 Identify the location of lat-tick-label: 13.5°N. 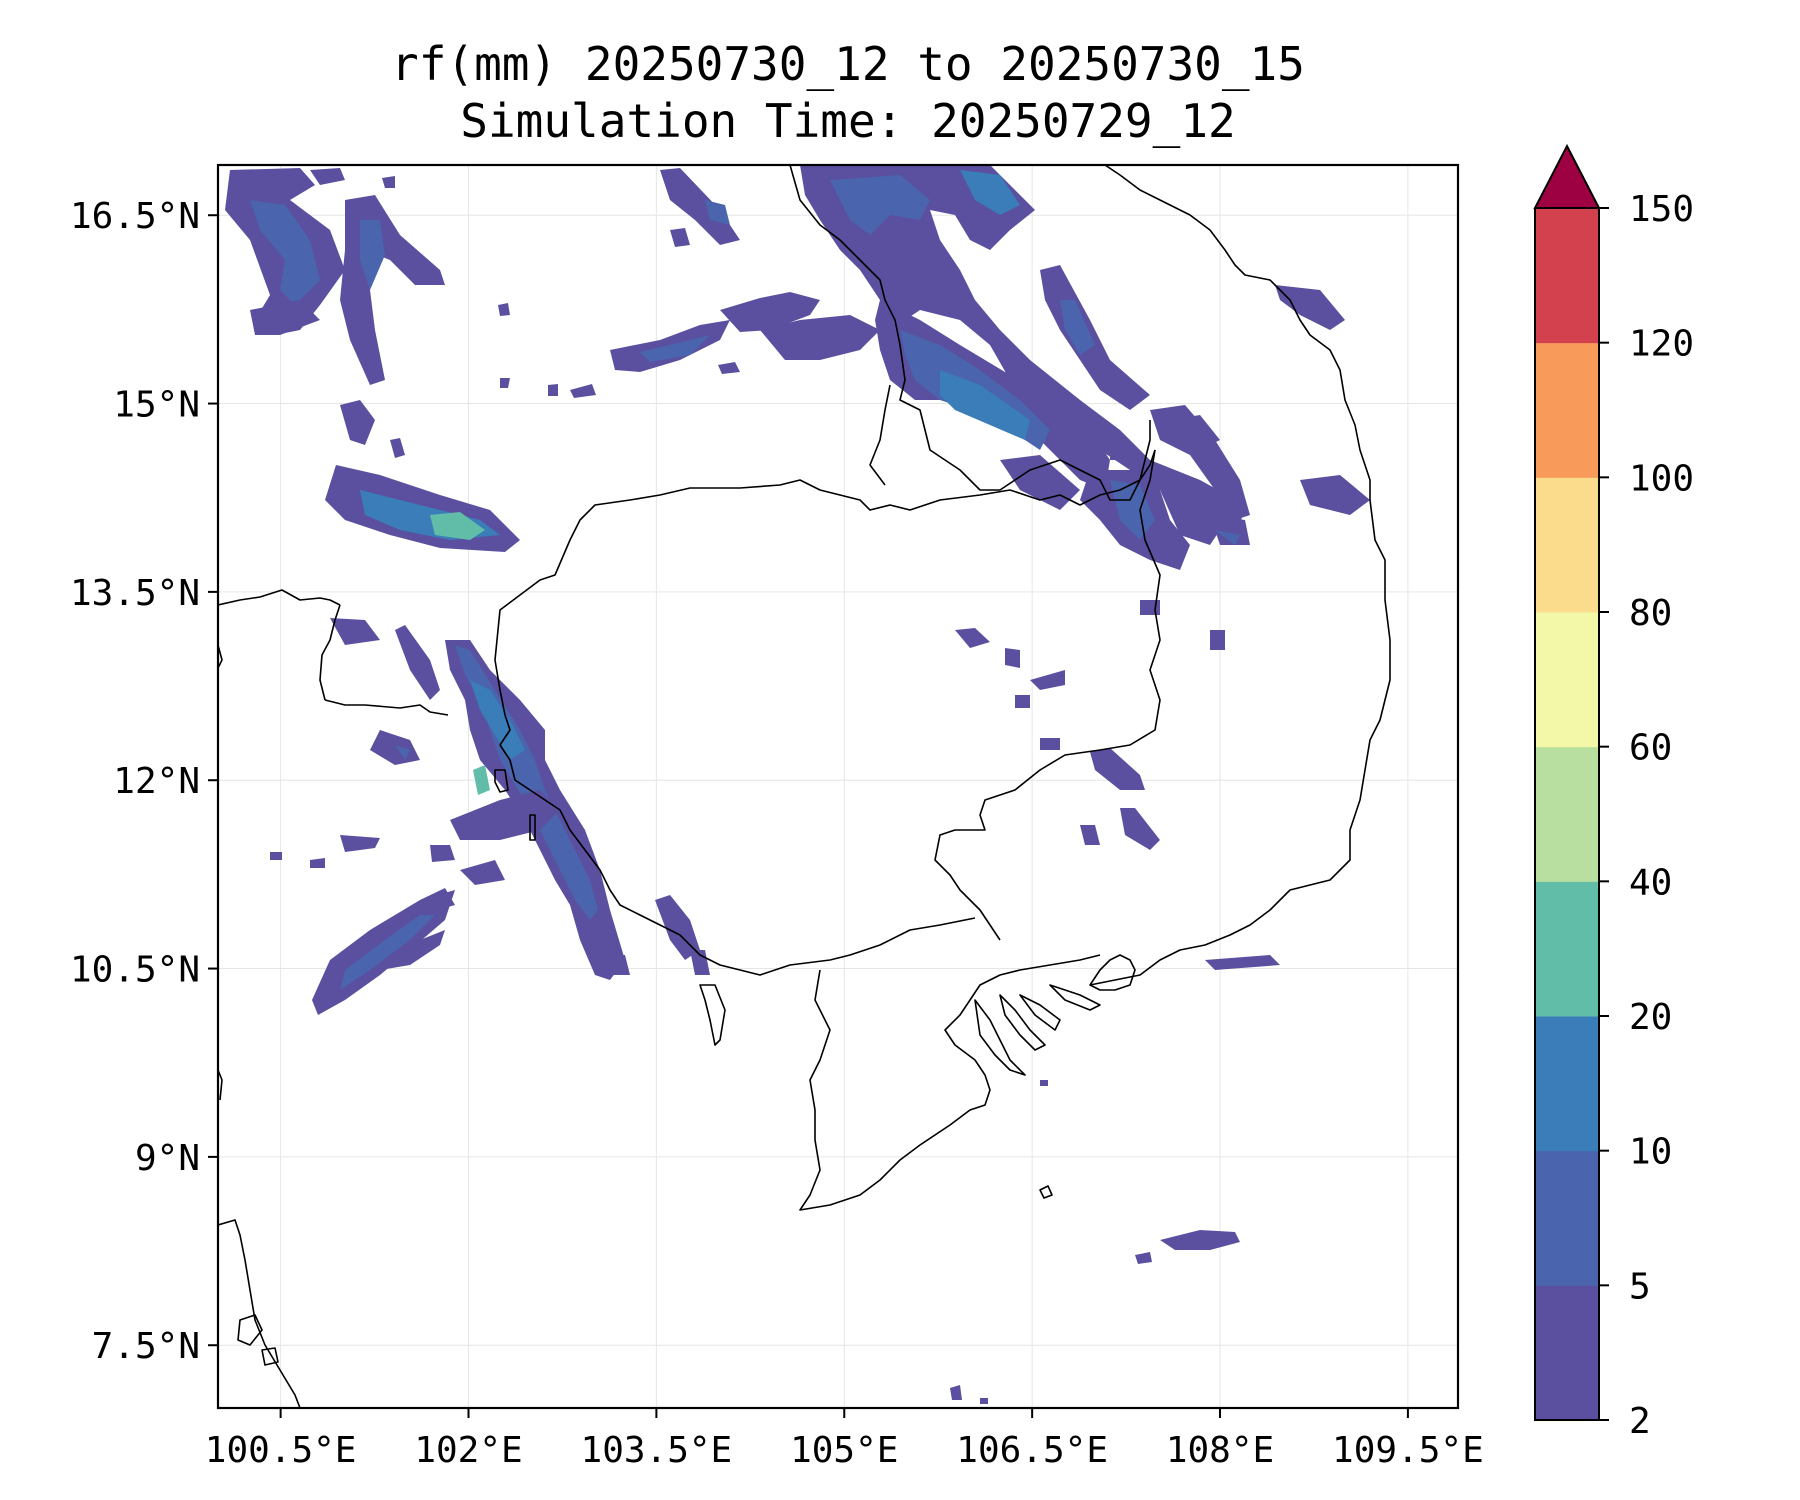
(135, 593).